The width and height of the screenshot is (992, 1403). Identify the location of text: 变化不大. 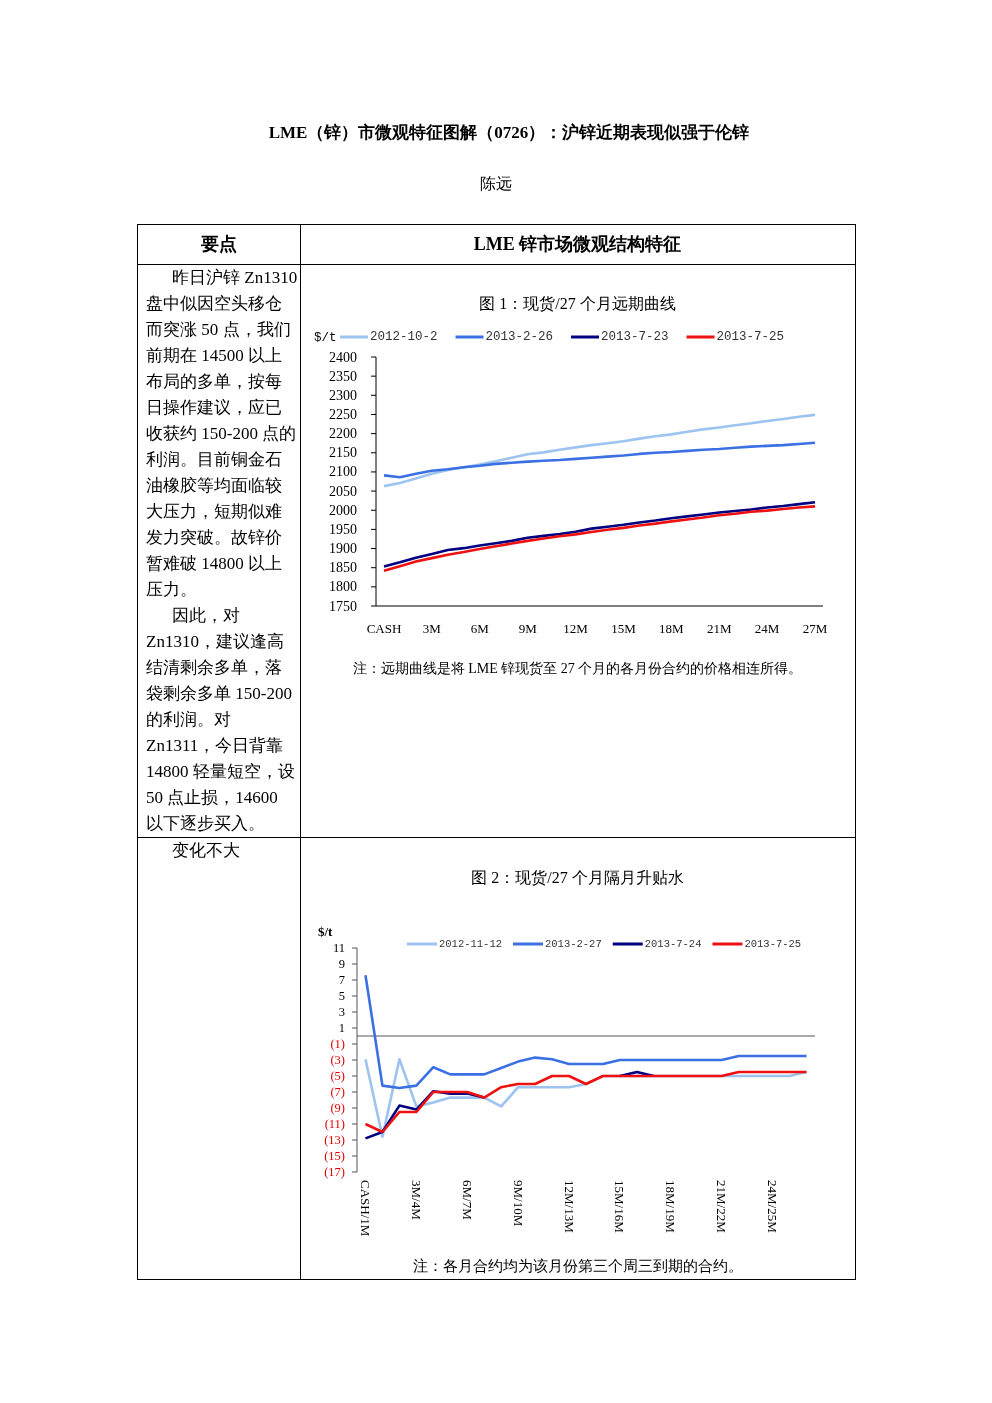
(206, 851).